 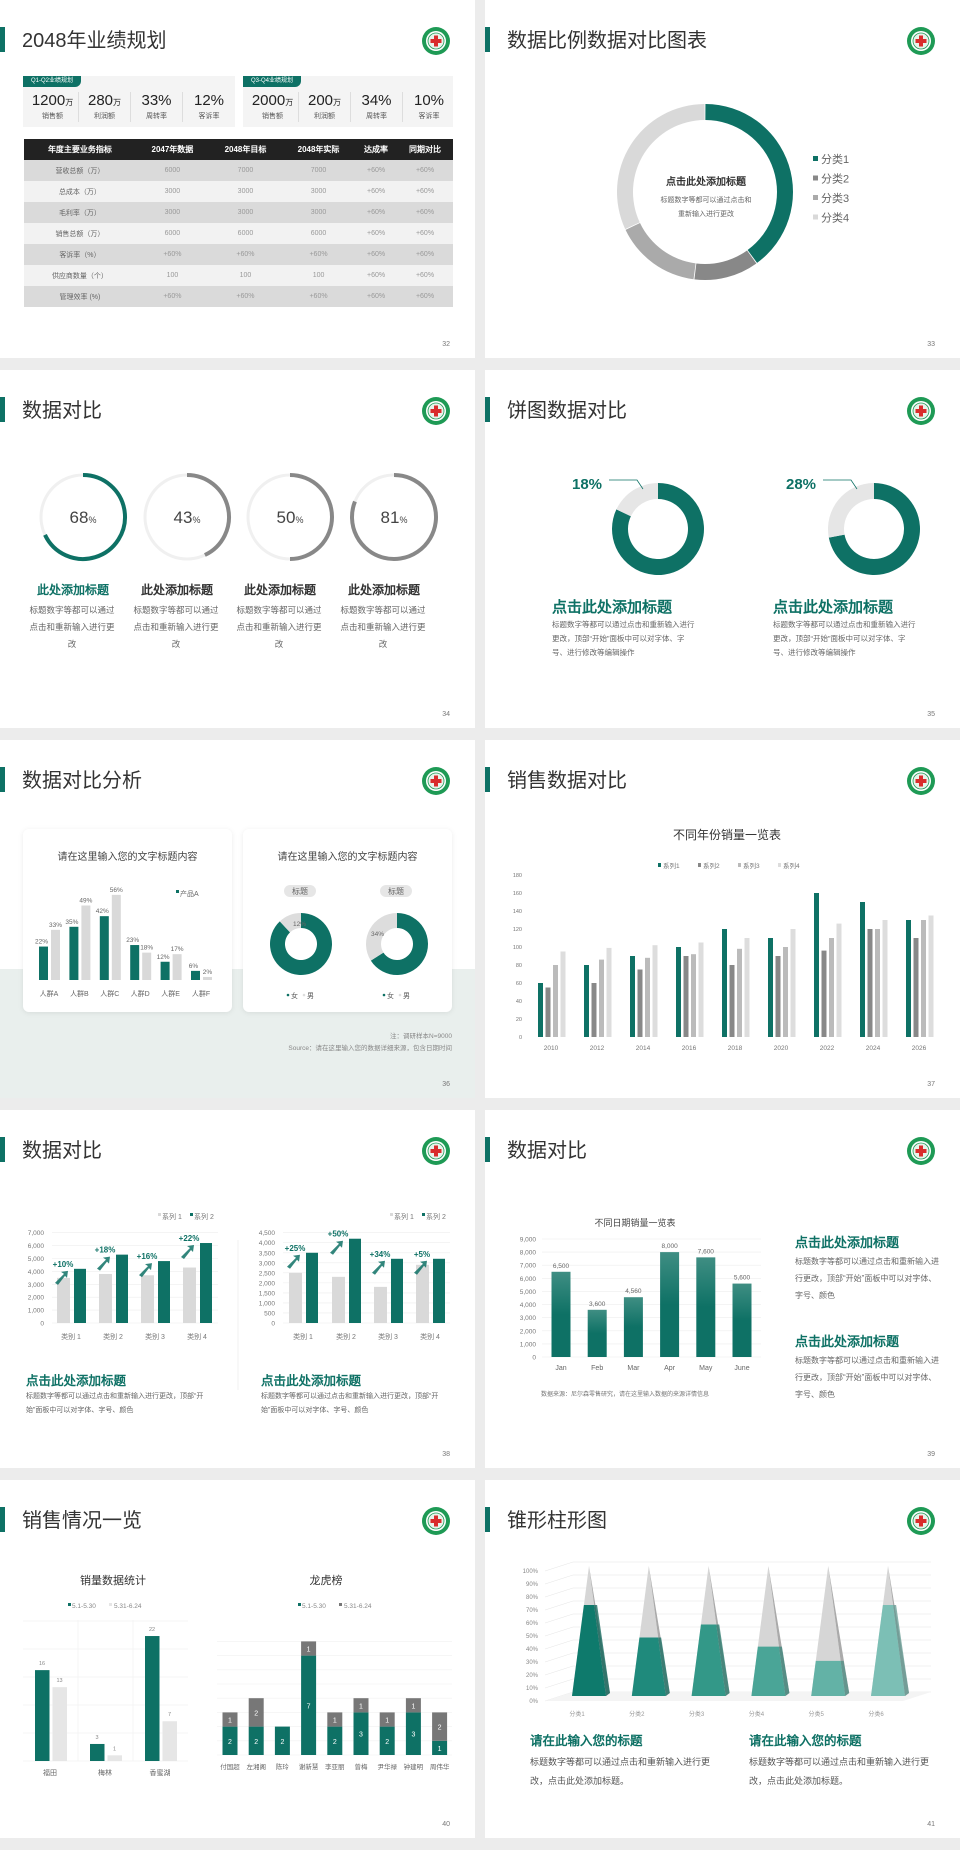 I want to click on slide-title: 数据比例数据对比图表, so click(x=607, y=41).